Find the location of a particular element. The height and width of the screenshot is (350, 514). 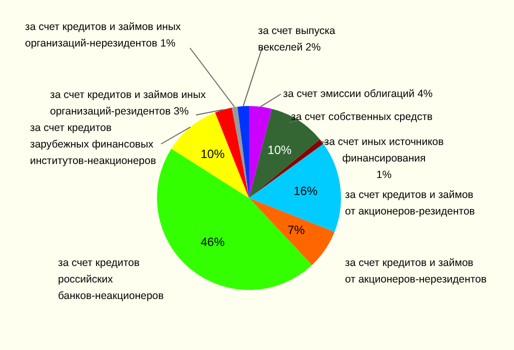

slice-label: за счет эмиссии облигаций 4% is located at coordinates (358, 94).